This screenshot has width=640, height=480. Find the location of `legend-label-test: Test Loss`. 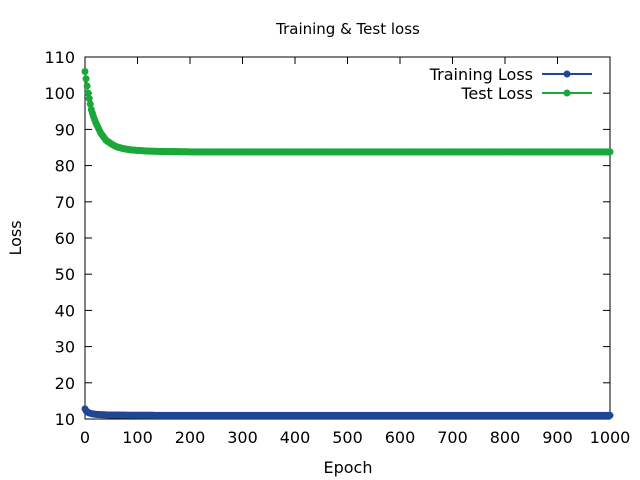

legend-label-test: Test Loss is located at coordinates (496, 93).